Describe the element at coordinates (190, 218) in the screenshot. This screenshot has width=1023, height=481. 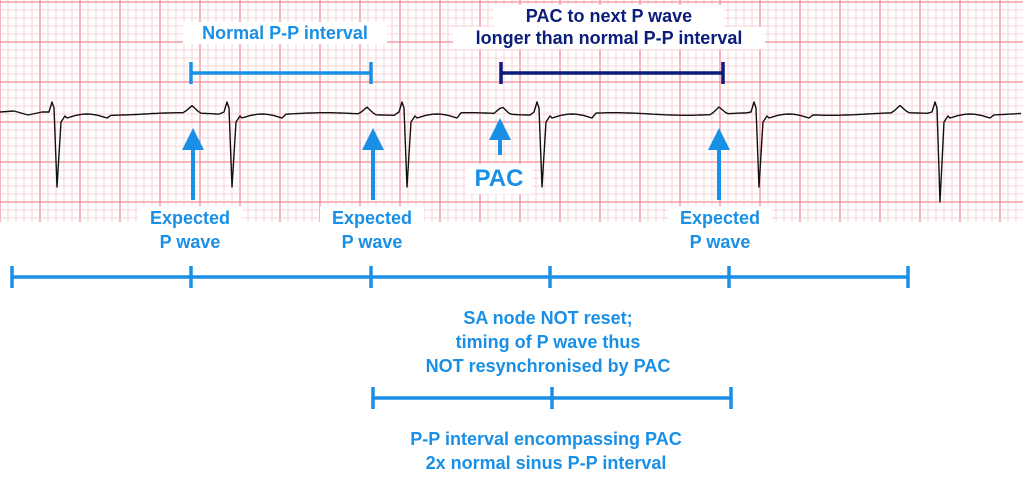
I see `expected-p-label-1-line1: Expected` at that location.